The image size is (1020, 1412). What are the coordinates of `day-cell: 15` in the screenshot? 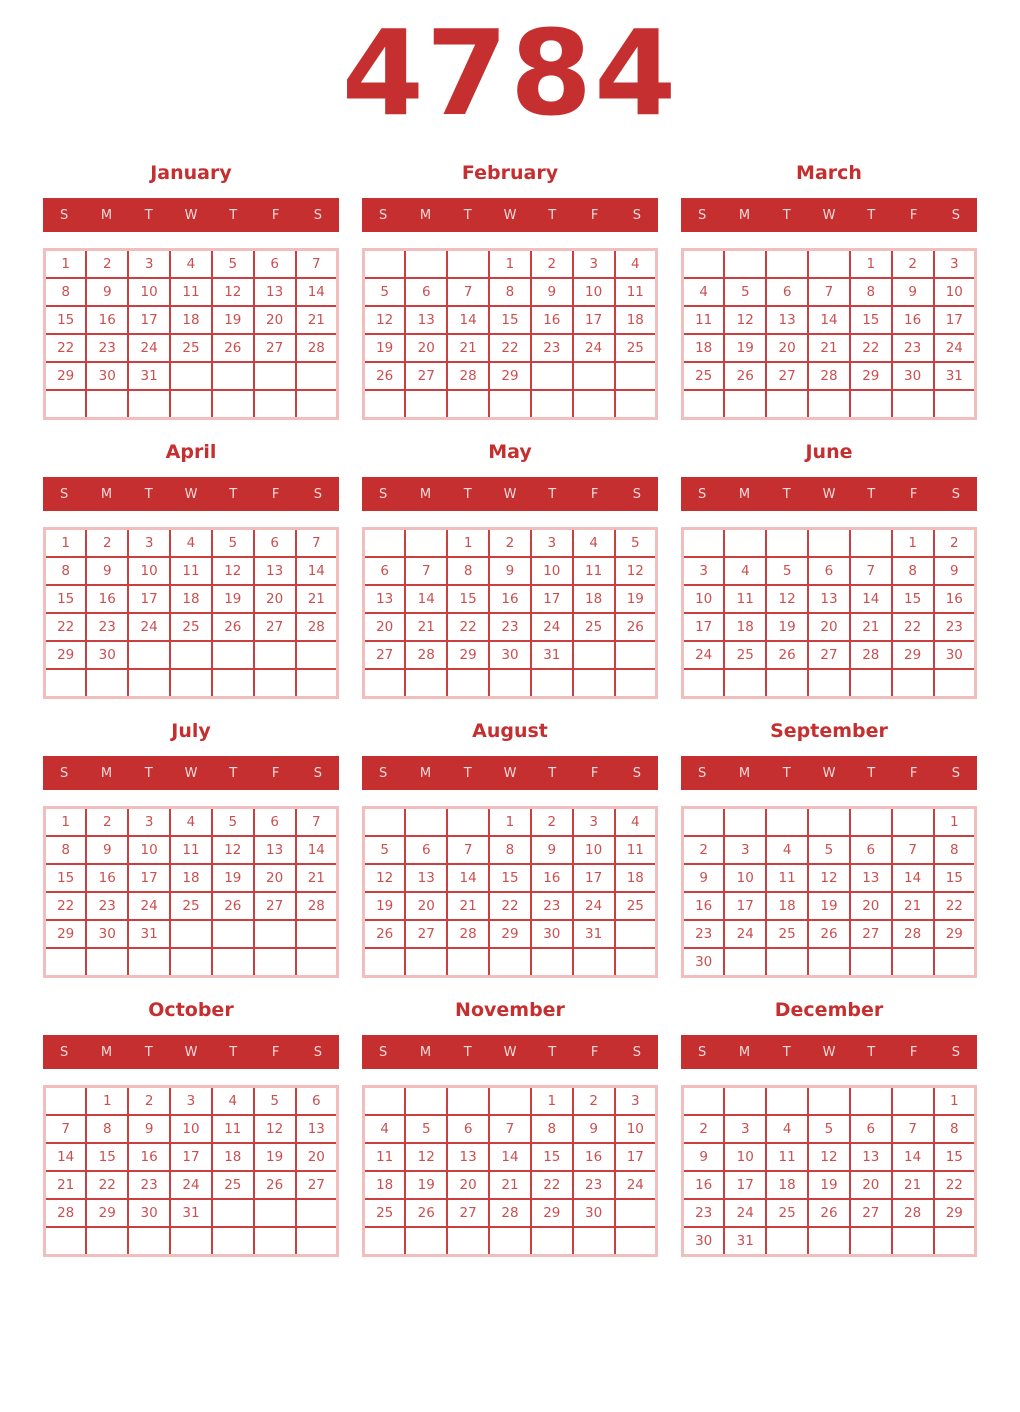 It's located at (65, 599).